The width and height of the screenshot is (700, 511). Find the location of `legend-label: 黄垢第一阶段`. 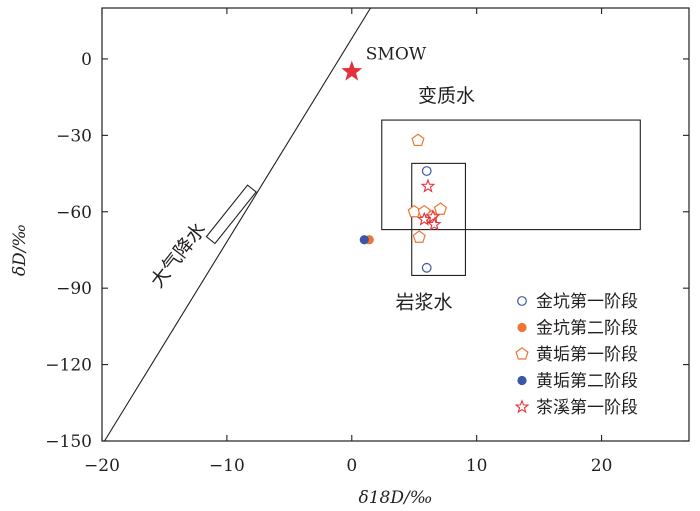

legend-label: 黄垢第一阶段 is located at coordinates (587, 355).